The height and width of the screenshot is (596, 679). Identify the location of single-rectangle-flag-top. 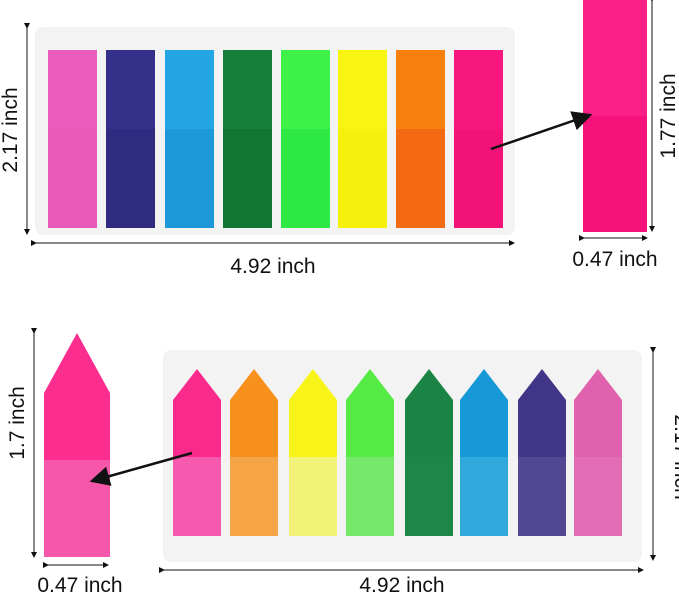
(615, 58).